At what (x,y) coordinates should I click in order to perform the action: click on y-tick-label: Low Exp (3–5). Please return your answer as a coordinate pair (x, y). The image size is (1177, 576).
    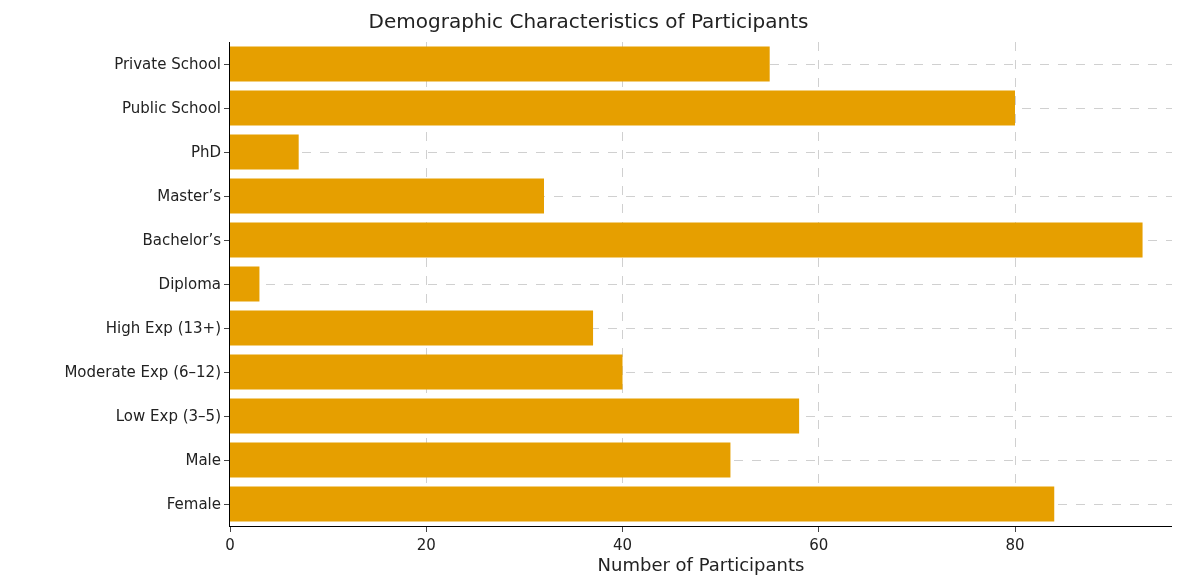
    Looking at the image, I should click on (168, 416).